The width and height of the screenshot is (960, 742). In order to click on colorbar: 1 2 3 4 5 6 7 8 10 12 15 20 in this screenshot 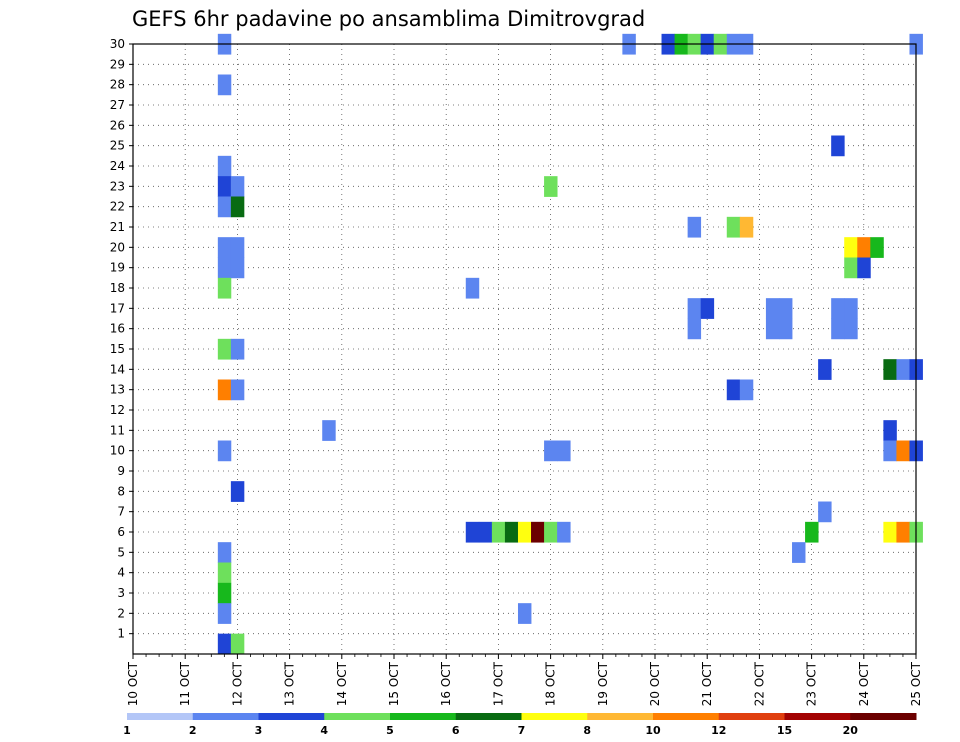, I will do `click(520, 725)`.